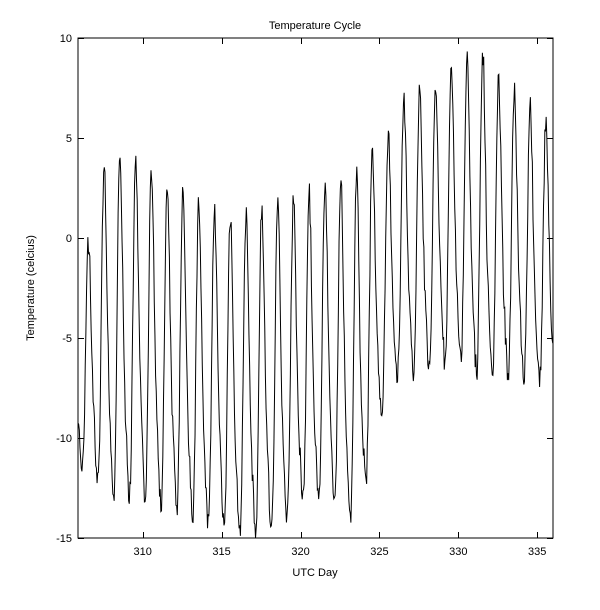 This screenshot has height=610, width=600. Describe the element at coordinates (64, 439) in the screenshot. I see `y-tick-label: -10` at that location.